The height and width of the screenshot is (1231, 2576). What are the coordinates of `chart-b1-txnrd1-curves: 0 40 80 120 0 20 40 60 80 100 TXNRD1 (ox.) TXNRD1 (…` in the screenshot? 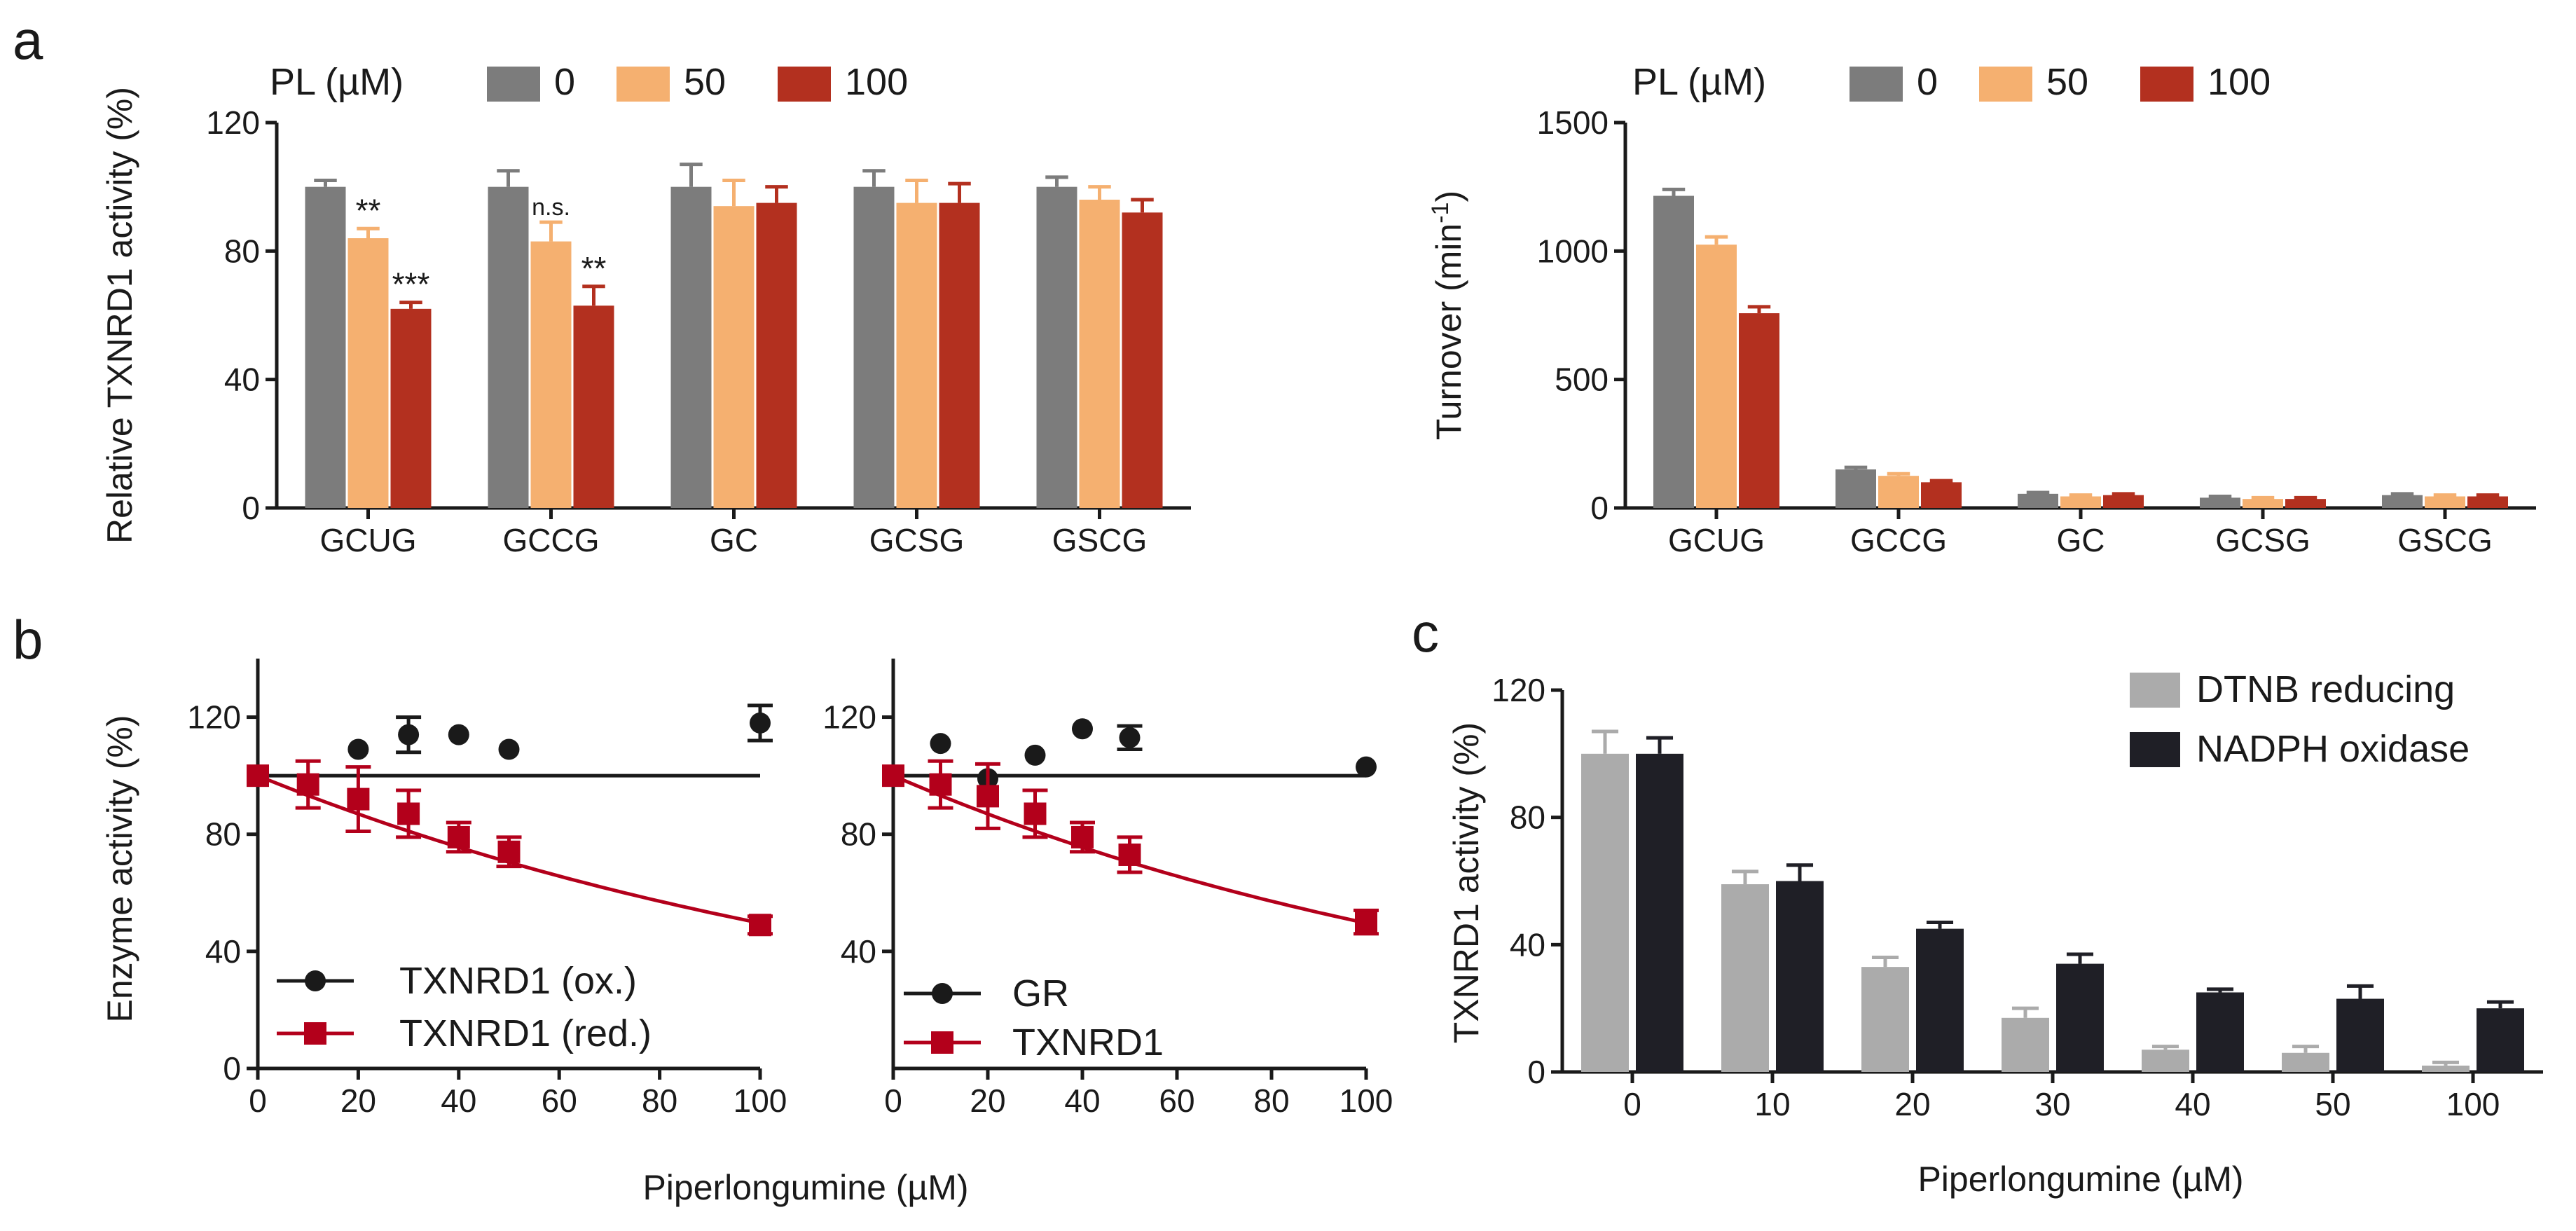 It's located at (443, 889).